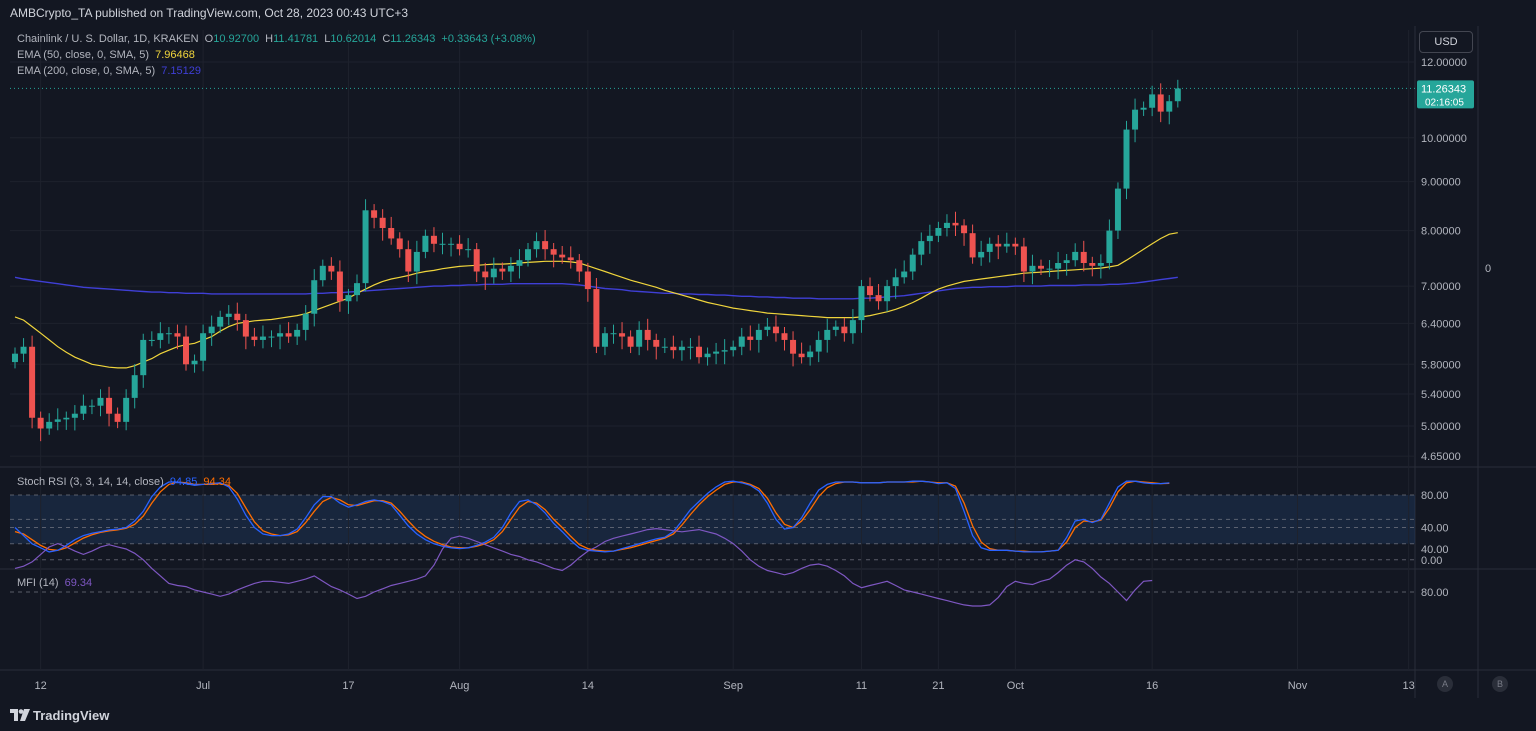 The image size is (1536, 731). Describe the element at coordinates (1441, 457) in the screenshot. I see `price-tick-label: 4.65000` at that location.